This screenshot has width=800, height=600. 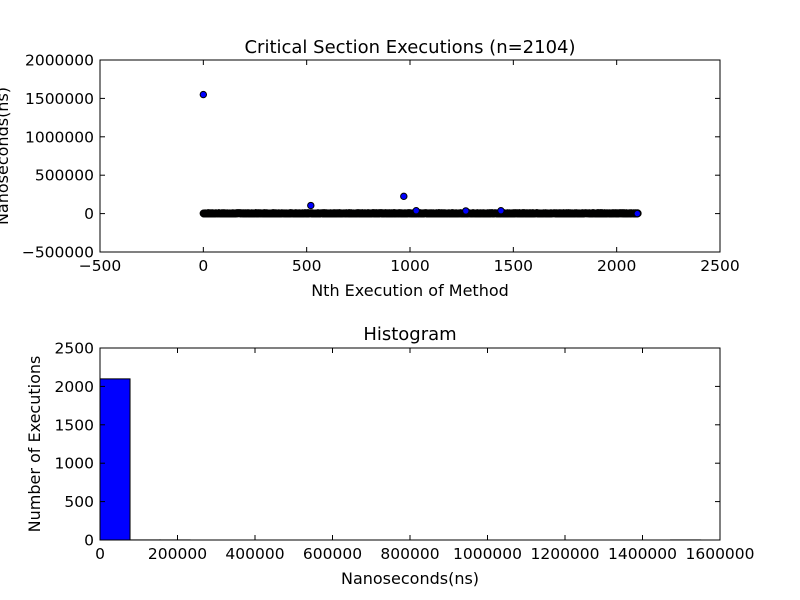 What do you see at coordinates (79, 502) in the screenshot?
I see `histogram-y-tick-label: 500` at bounding box center [79, 502].